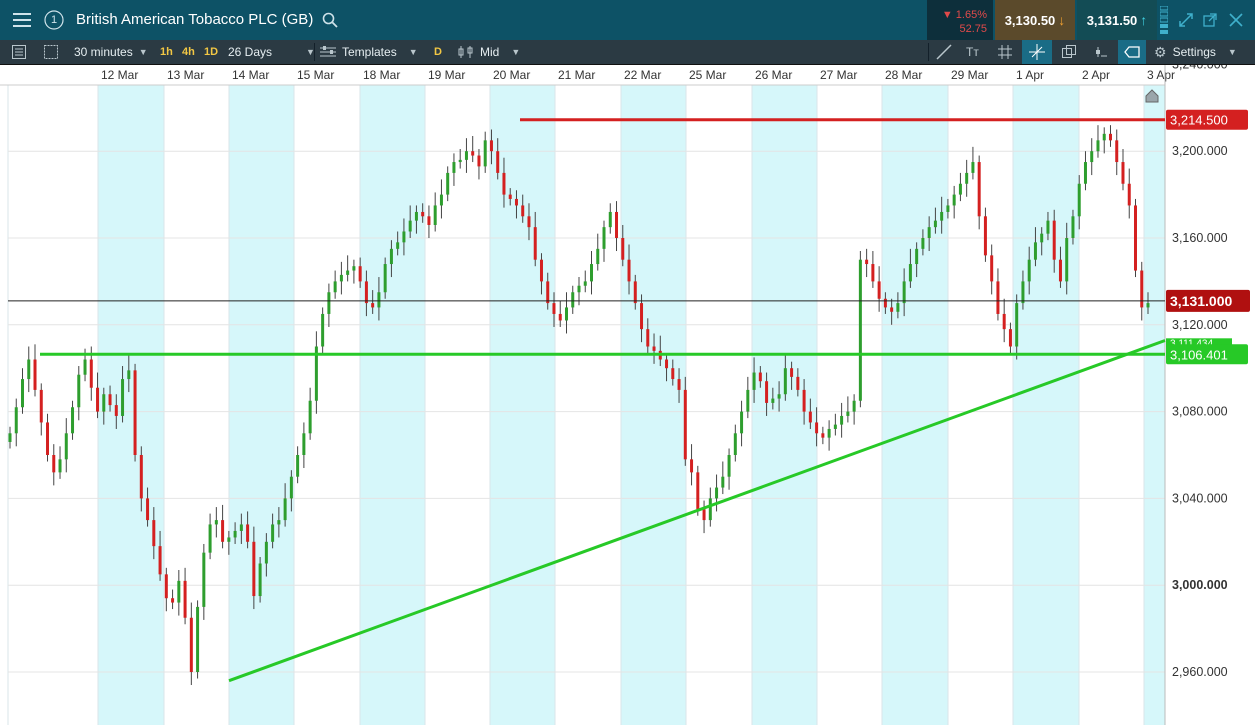 Image resolution: width=1255 pixels, height=725 pixels. What do you see at coordinates (1195, 52) in the screenshot?
I see `settings-button: ⚙ Settings ▼` at bounding box center [1195, 52].